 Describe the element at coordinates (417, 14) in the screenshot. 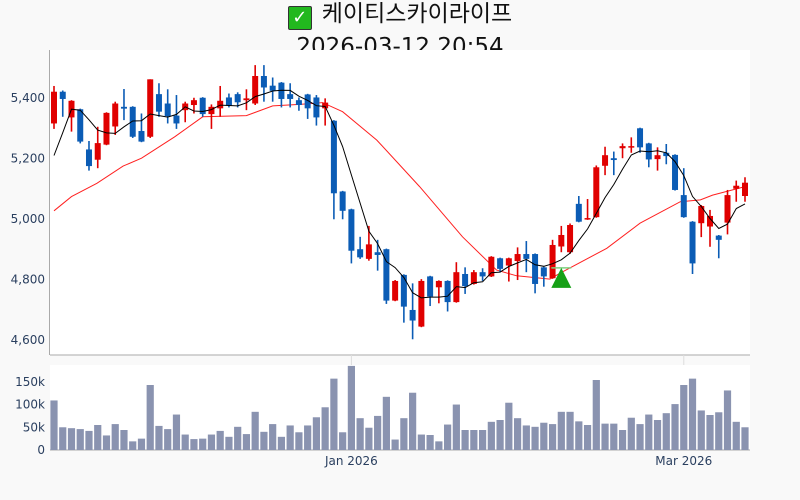

I see `stock-name: 케이티스카이라이프` at that location.